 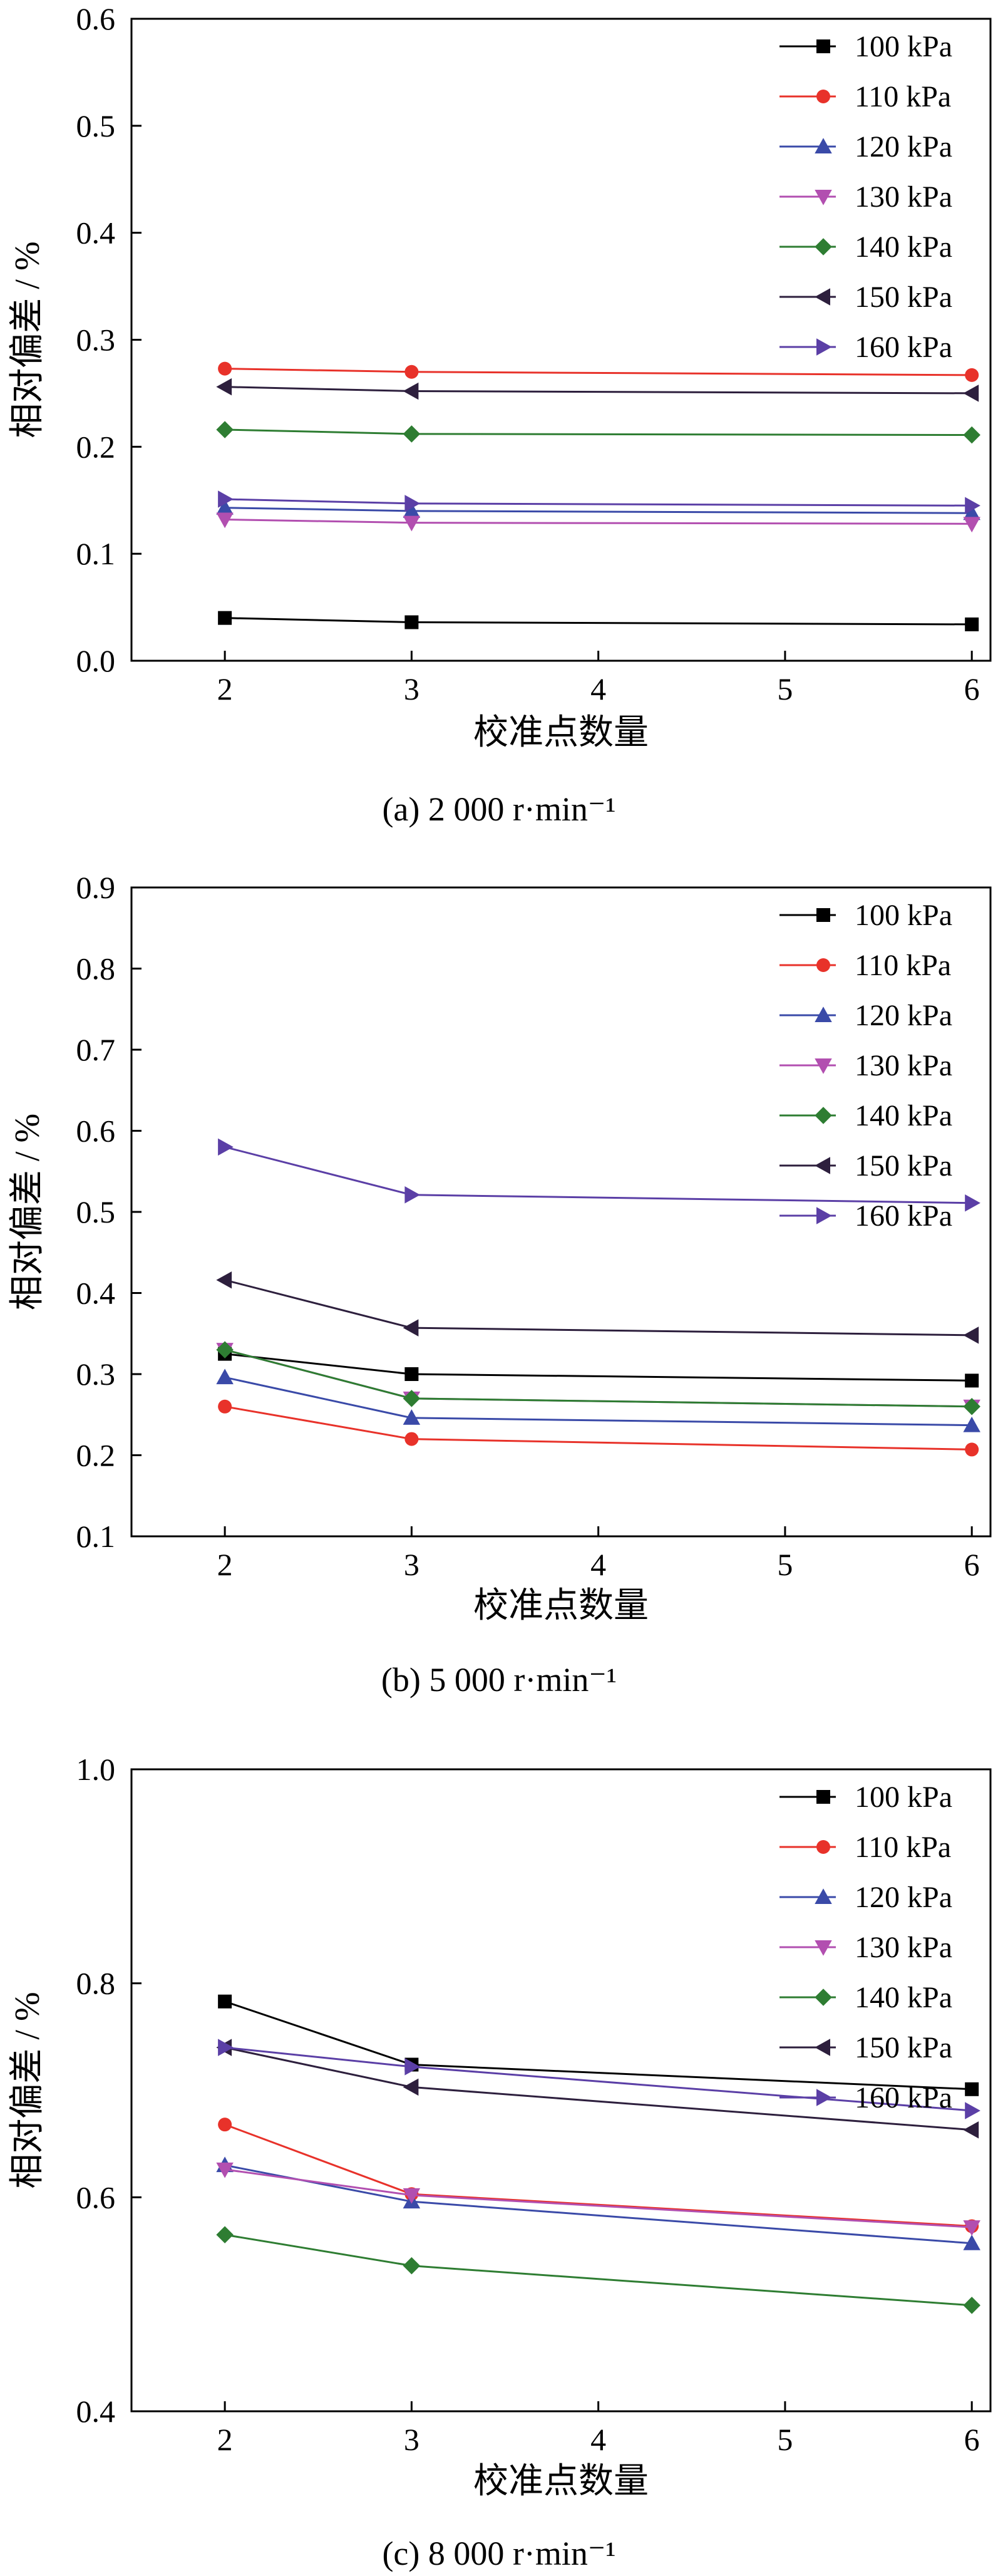 What do you see at coordinates (903, 96) in the screenshot?
I see `legend-label: 110 kPa` at bounding box center [903, 96].